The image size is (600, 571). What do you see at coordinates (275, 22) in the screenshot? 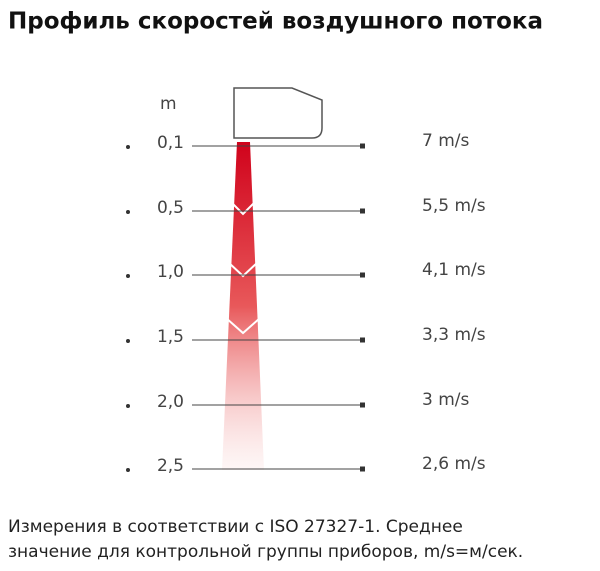
I see `title: Профиль скоростей воздушного потока` at bounding box center [275, 22].